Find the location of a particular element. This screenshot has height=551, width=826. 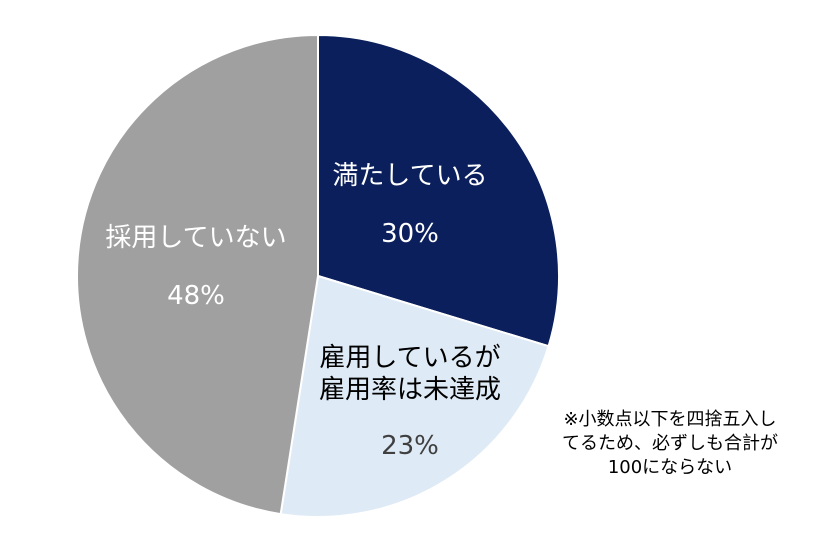

footnote-line-3: 100にならない is located at coordinates (670, 467).